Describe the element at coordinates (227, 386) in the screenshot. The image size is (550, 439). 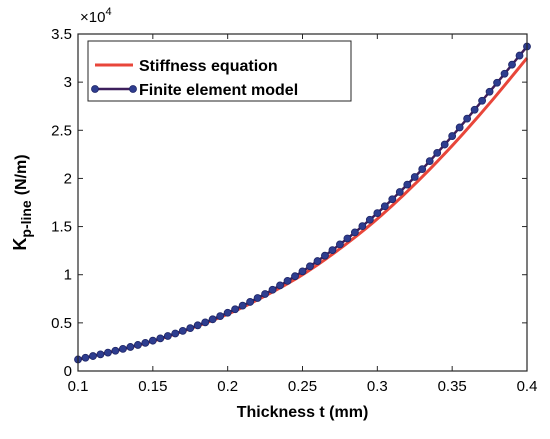
I see `x-tick-label: 0.2` at that location.